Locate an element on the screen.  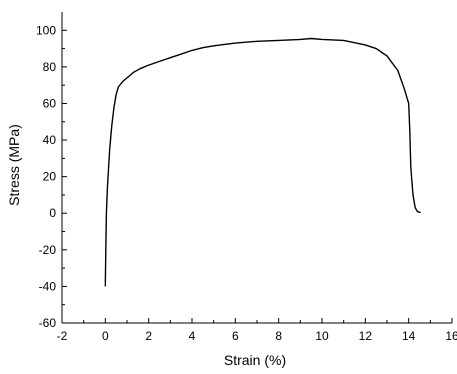
x-axis-title: Strain (%) is located at coordinates (255, 360).